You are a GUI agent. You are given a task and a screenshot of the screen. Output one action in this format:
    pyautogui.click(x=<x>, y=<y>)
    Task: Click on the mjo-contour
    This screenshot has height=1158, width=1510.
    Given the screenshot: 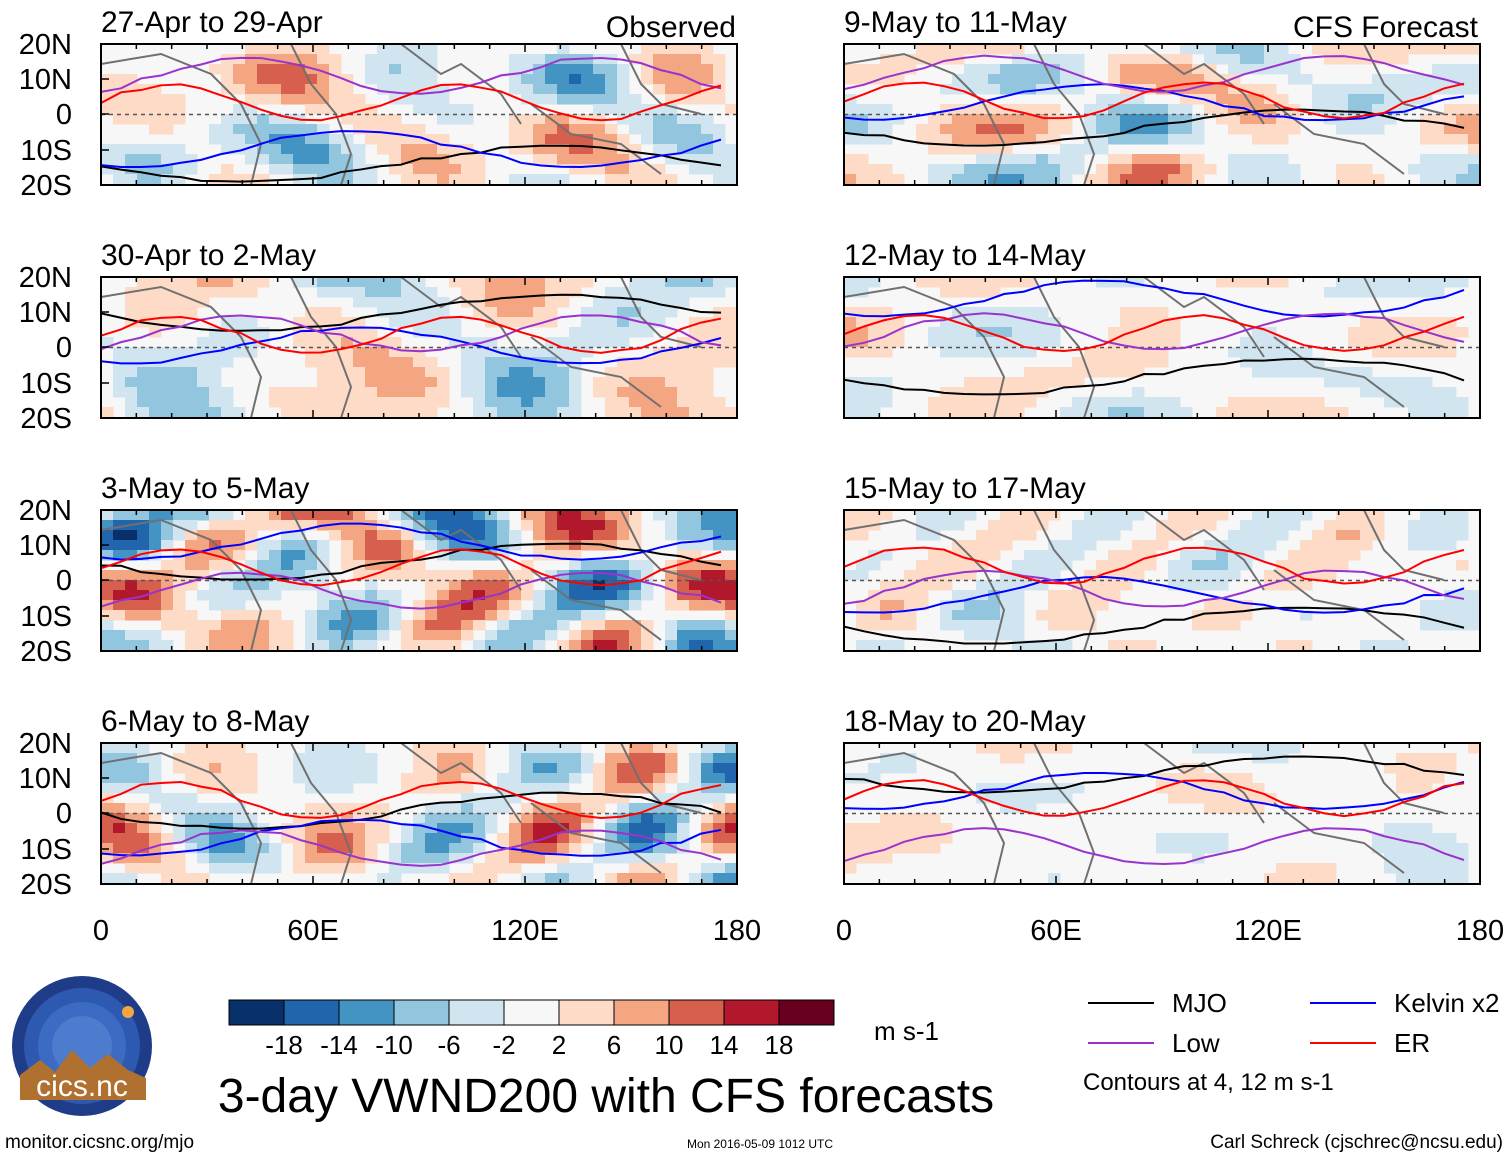 What is the action you would take?
    pyautogui.click(x=411, y=810)
    